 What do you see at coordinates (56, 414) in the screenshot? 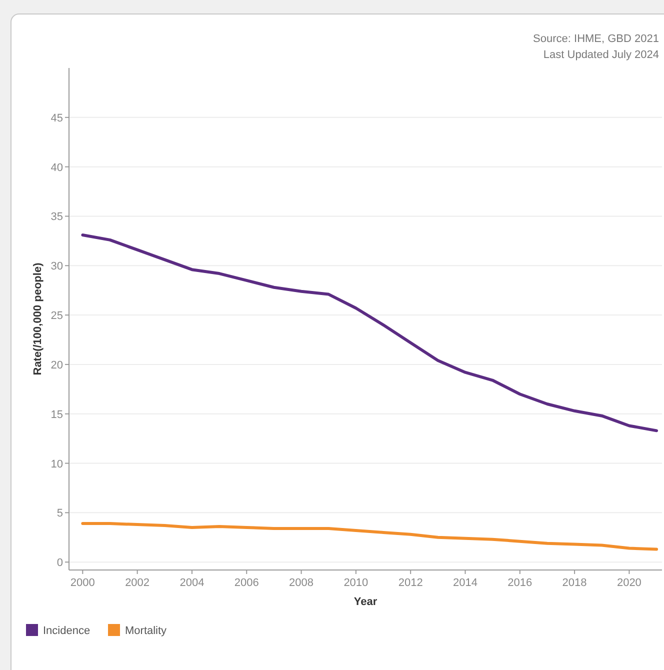
I see `y-tick-label: 15` at bounding box center [56, 414].